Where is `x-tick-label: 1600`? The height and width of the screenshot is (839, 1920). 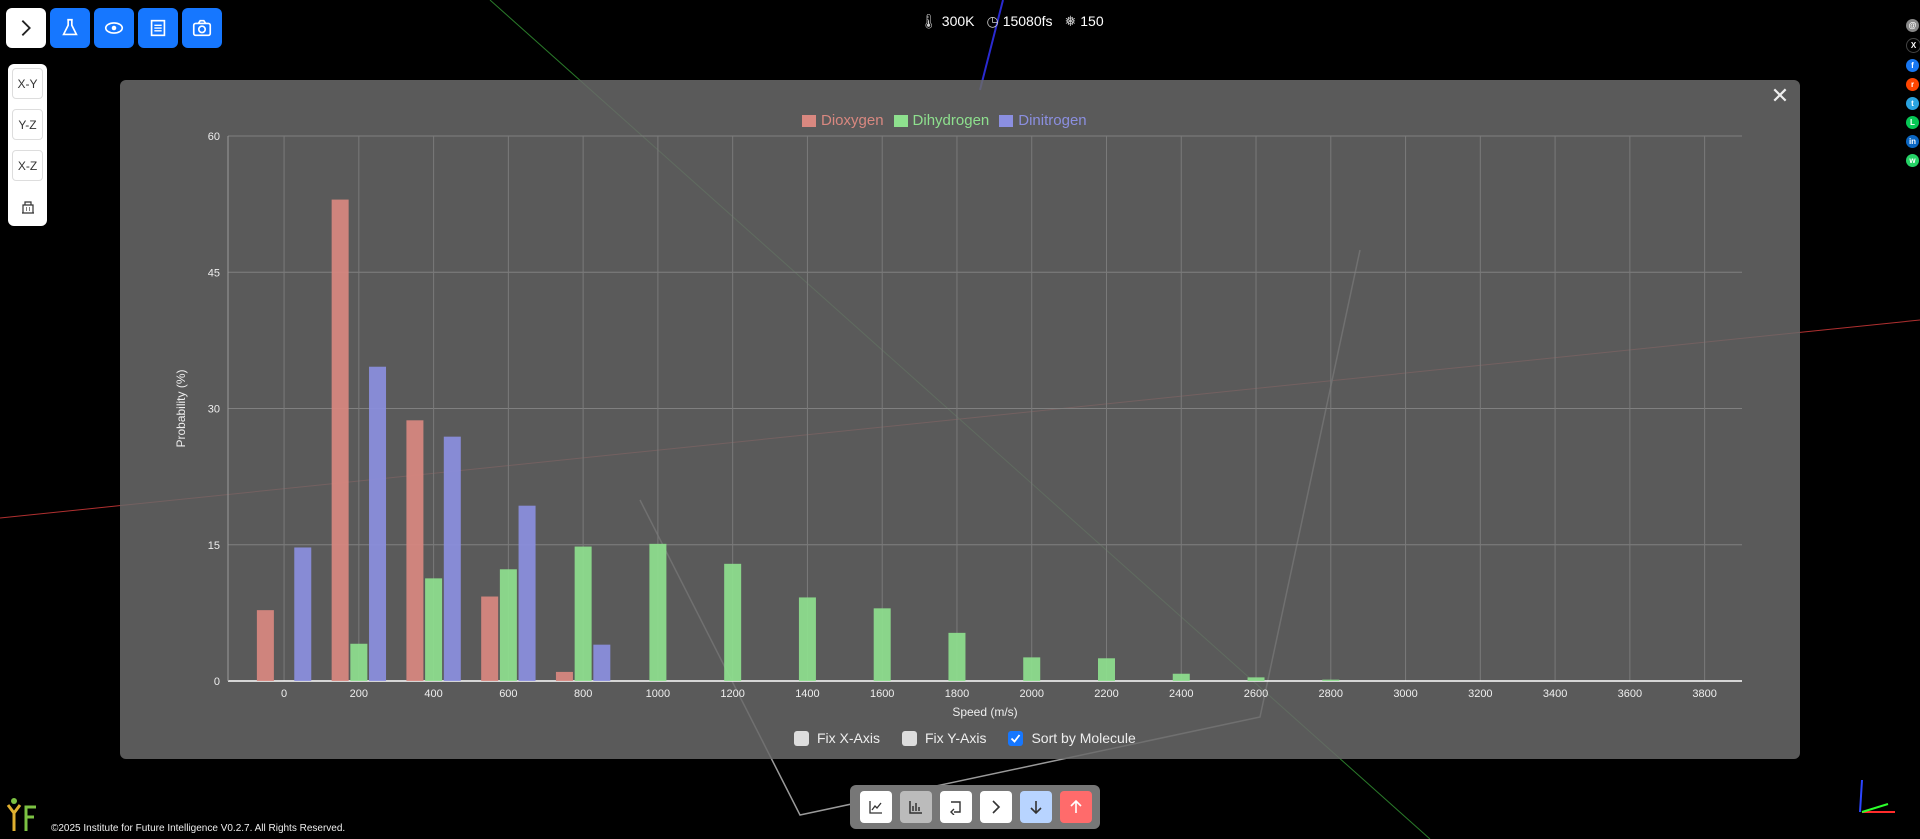 x-tick-label: 1600 is located at coordinates (882, 694).